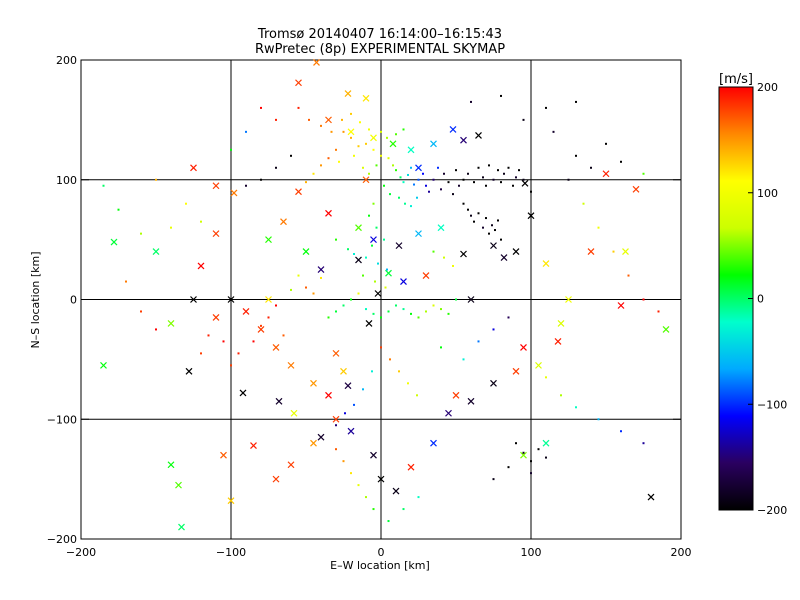  I want to click on colorbar-label: [m/s], so click(736, 79).